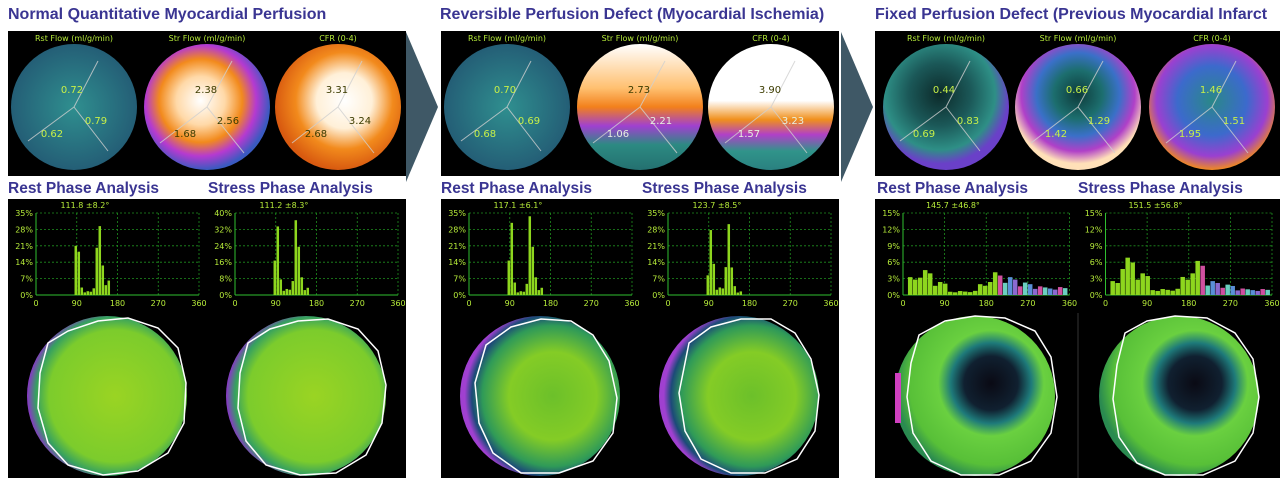 The image size is (1285, 478). I want to click on map-value: 3.23, so click(793, 121).